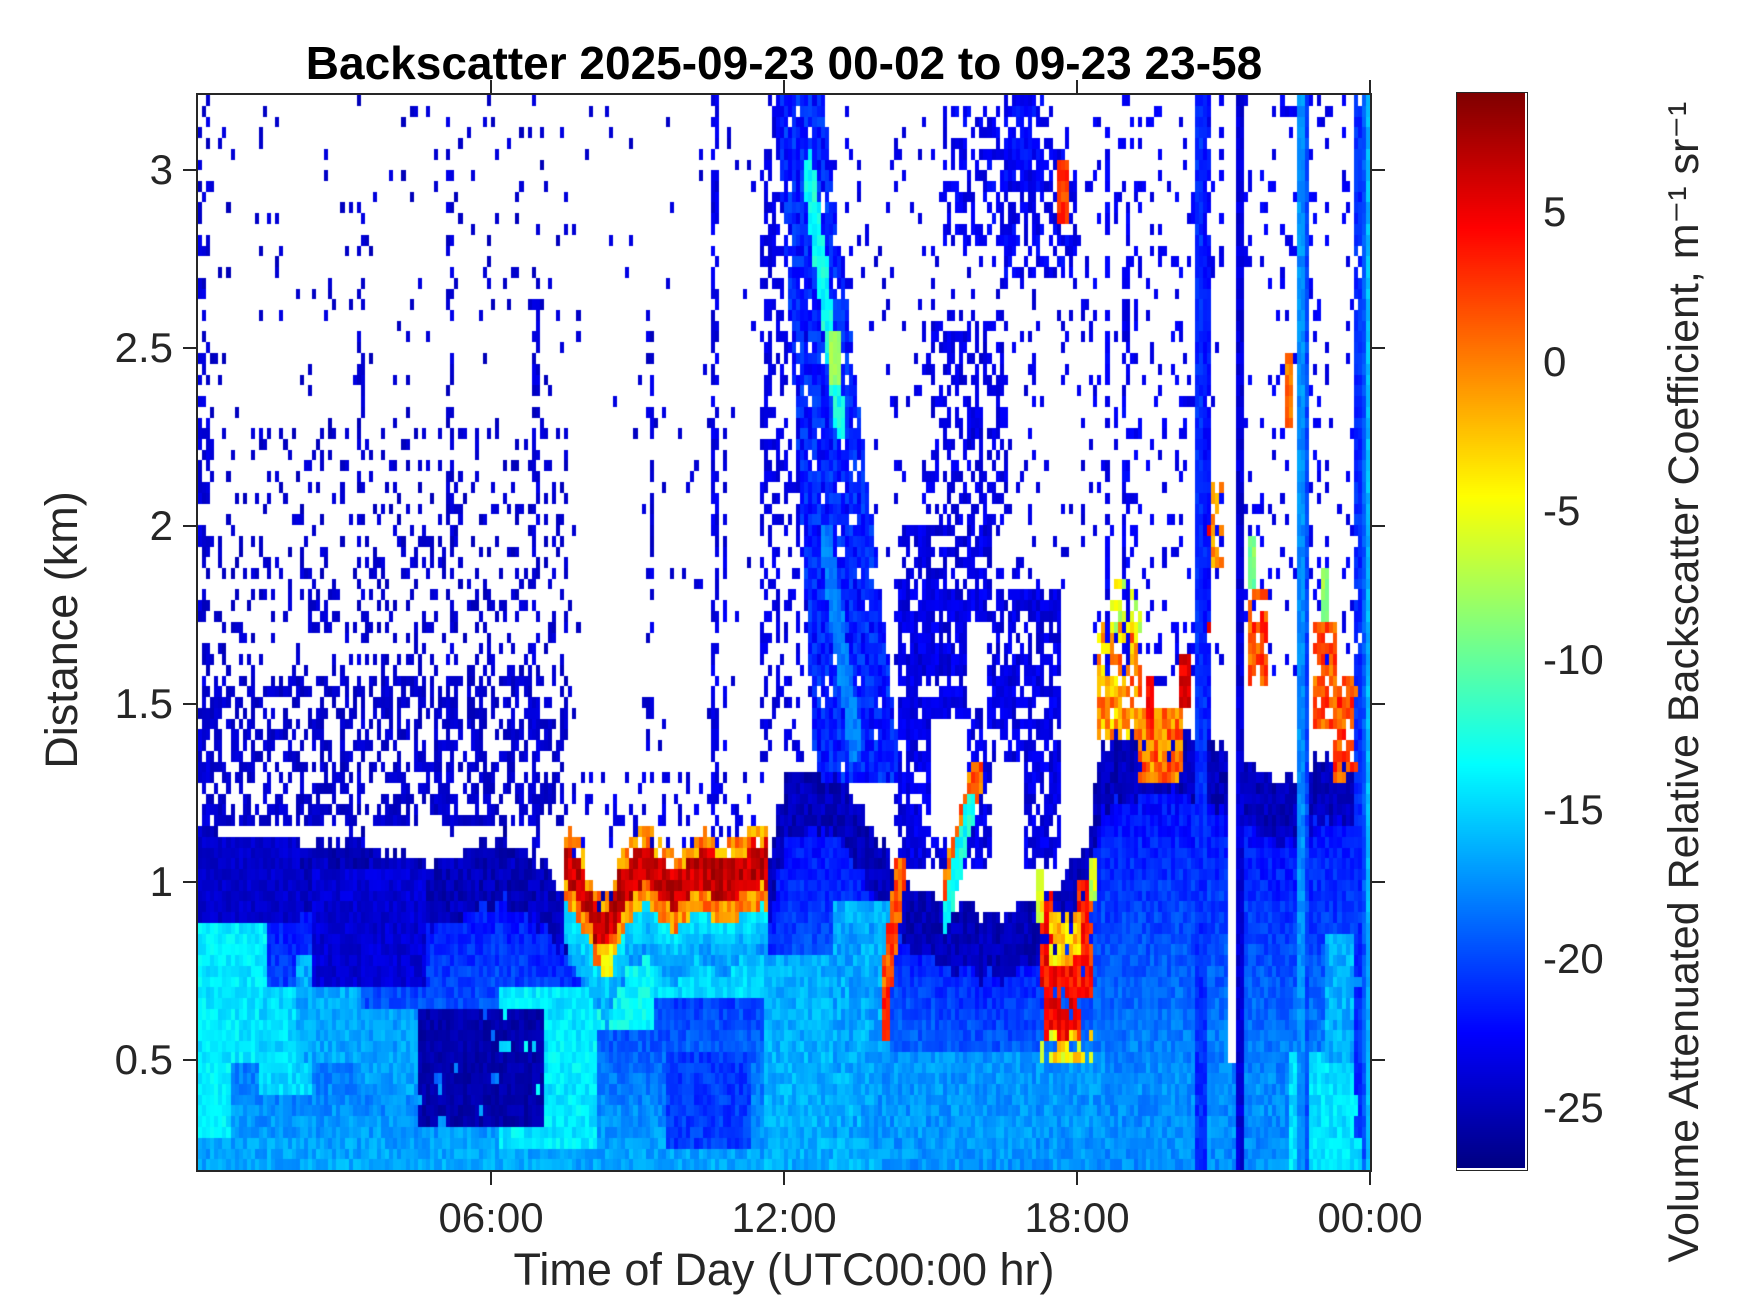  Describe the element at coordinates (1370, 1217) in the screenshot. I see `x-tick-label: 00:00` at that location.